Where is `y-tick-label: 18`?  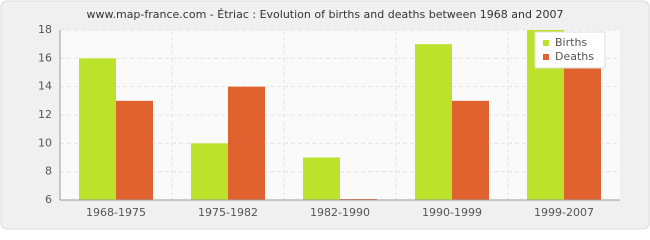
y-tick-label: 18 is located at coordinates (45, 29).